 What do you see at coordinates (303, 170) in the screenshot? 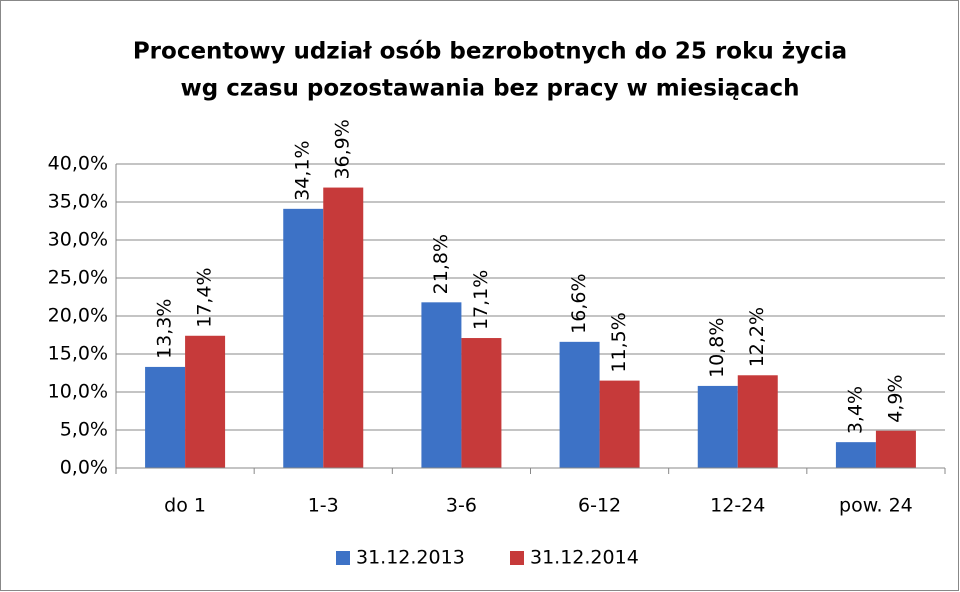
I see `data-label: 34,1%` at bounding box center [303, 170].